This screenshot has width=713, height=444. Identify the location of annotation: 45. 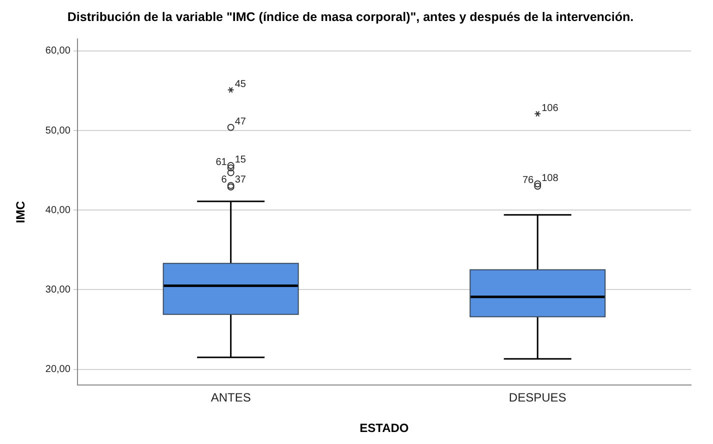
(240, 84).